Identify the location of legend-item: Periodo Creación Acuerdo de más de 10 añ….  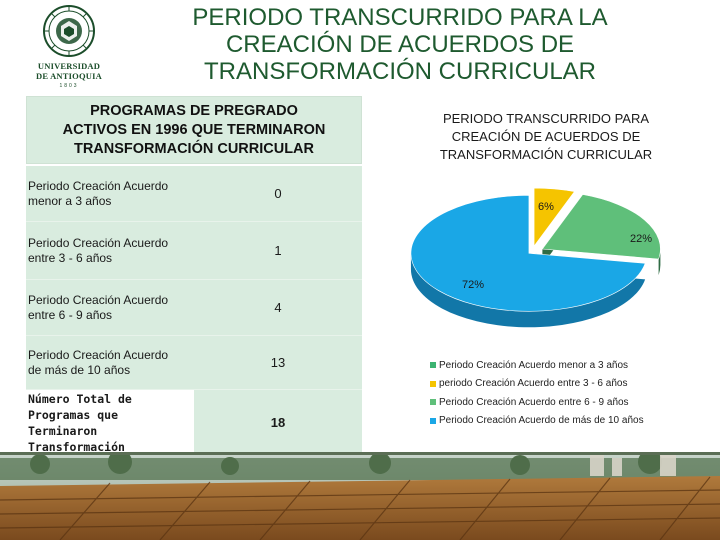
(575, 421).